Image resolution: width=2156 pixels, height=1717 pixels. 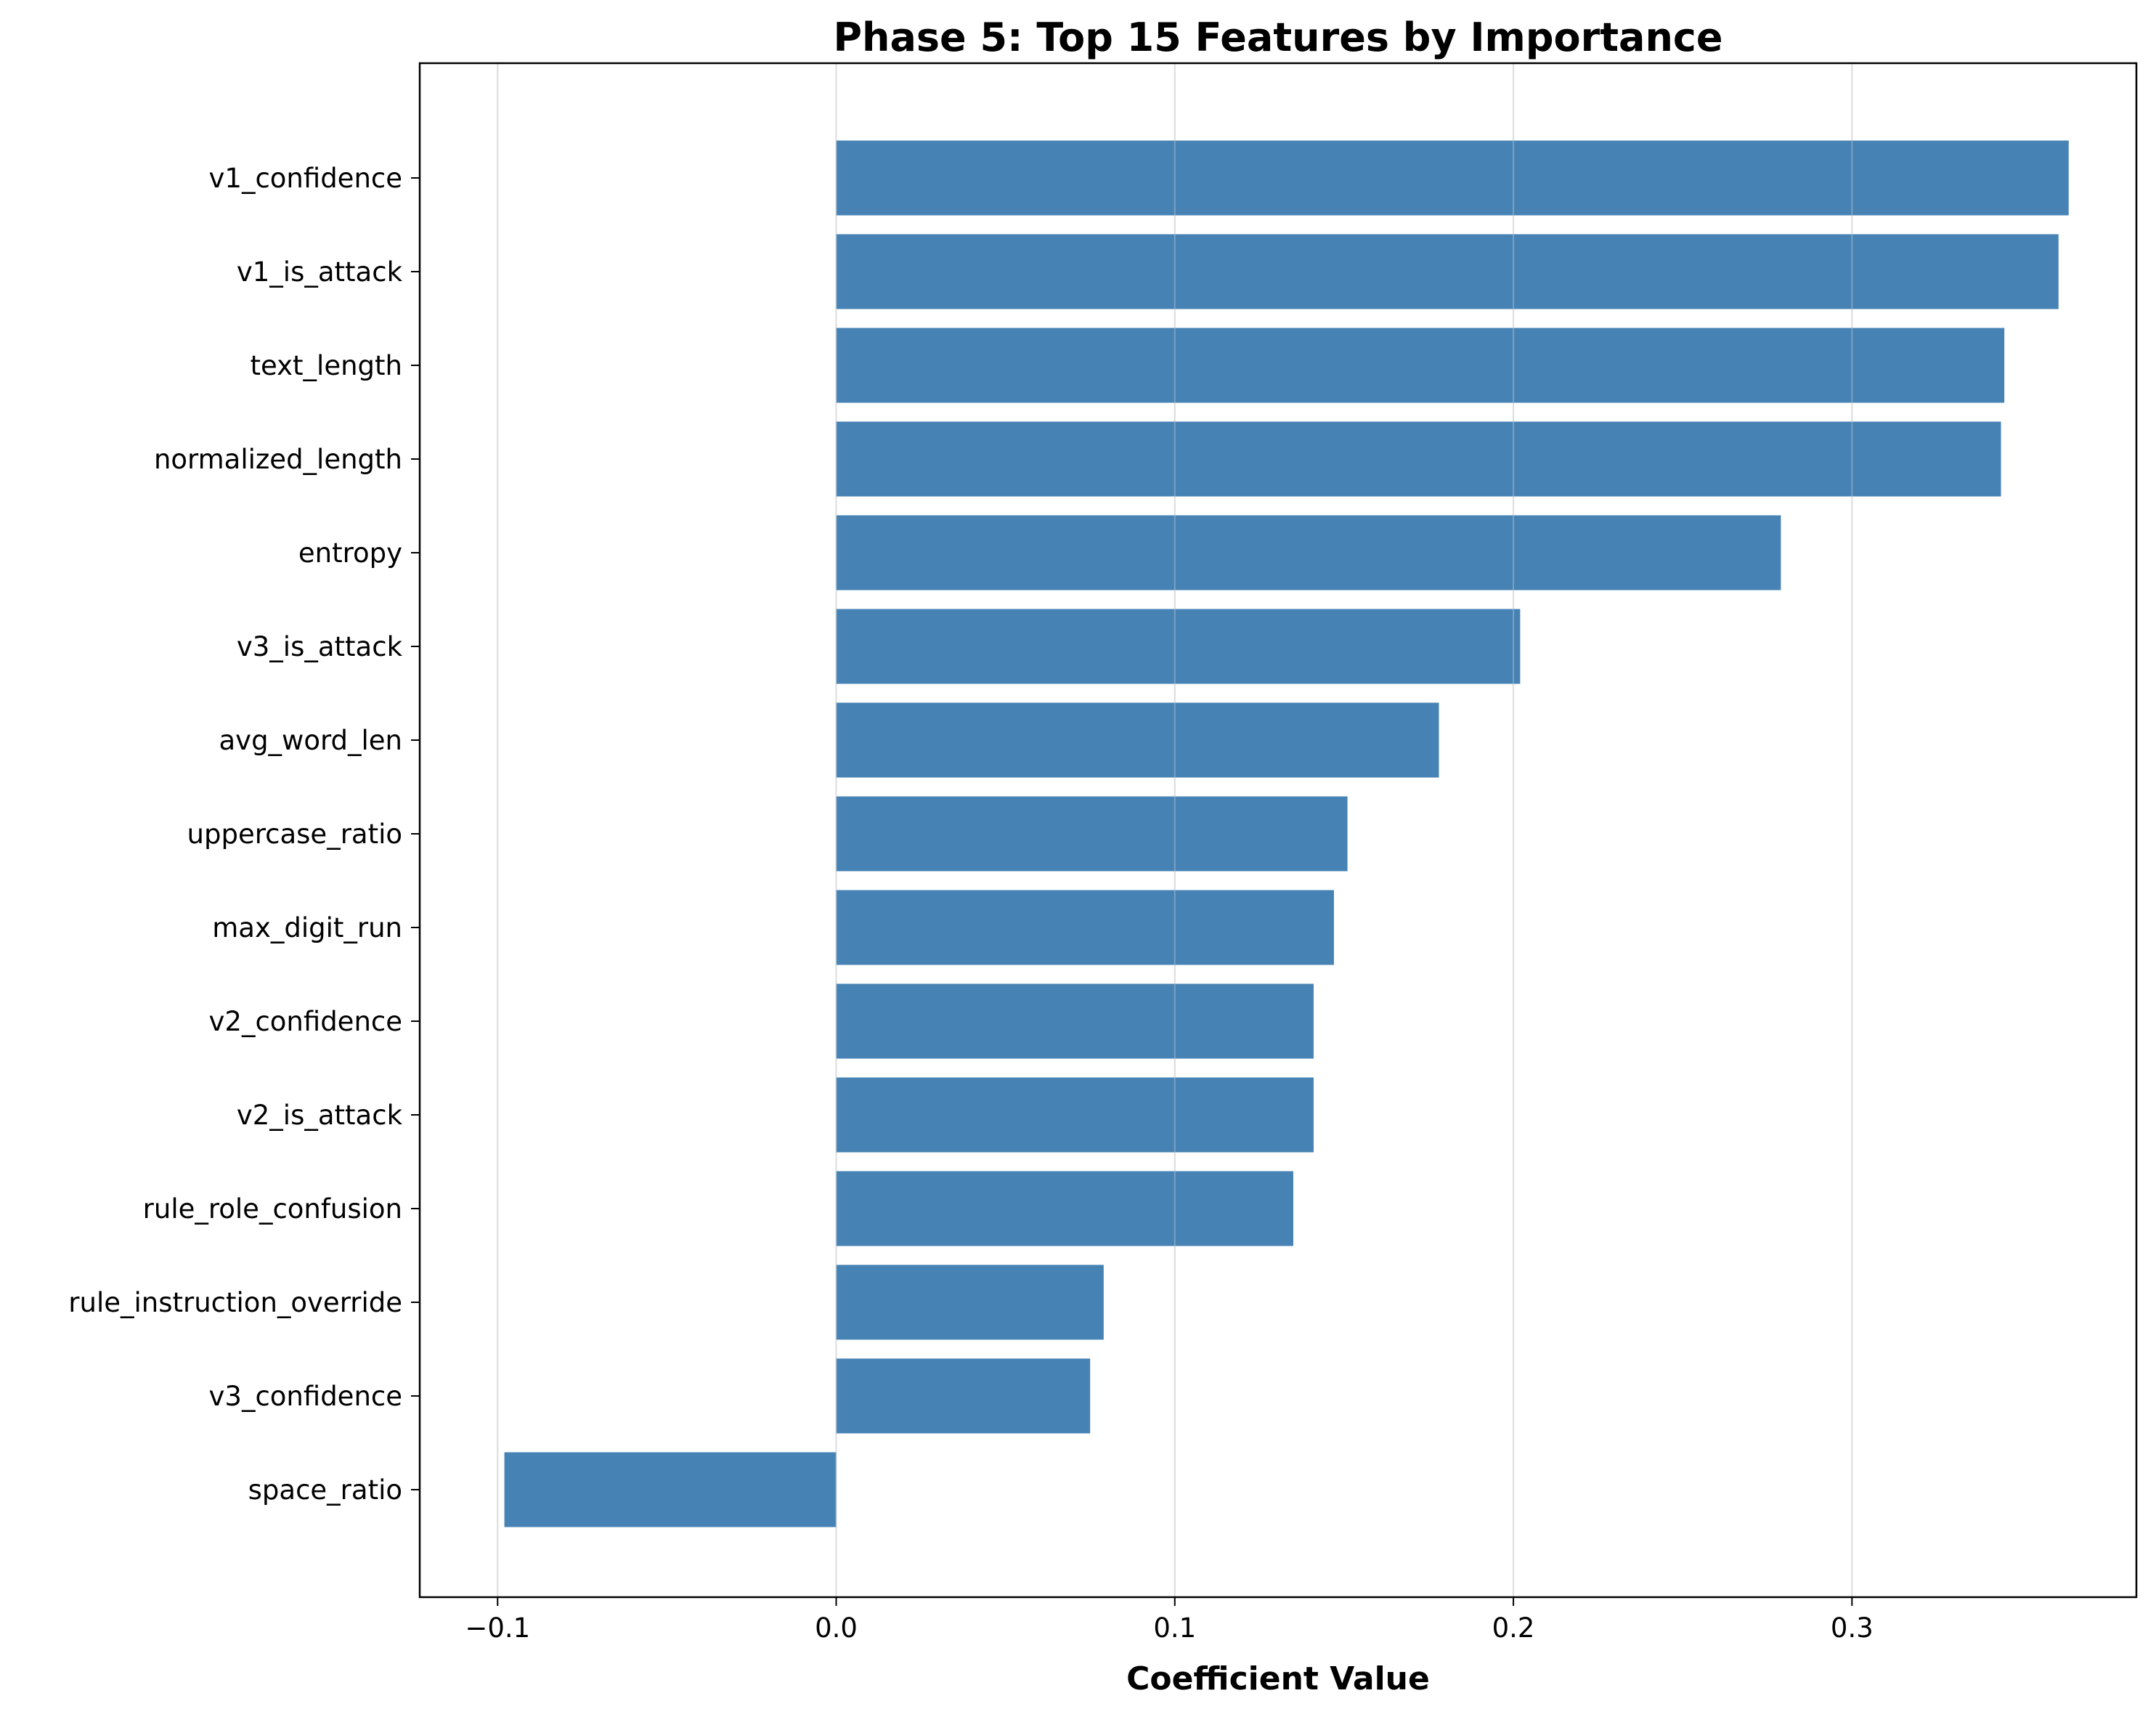 What do you see at coordinates (1420, 365) in the screenshot?
I see `bar-text-length` at bounding box center [1420, 365].